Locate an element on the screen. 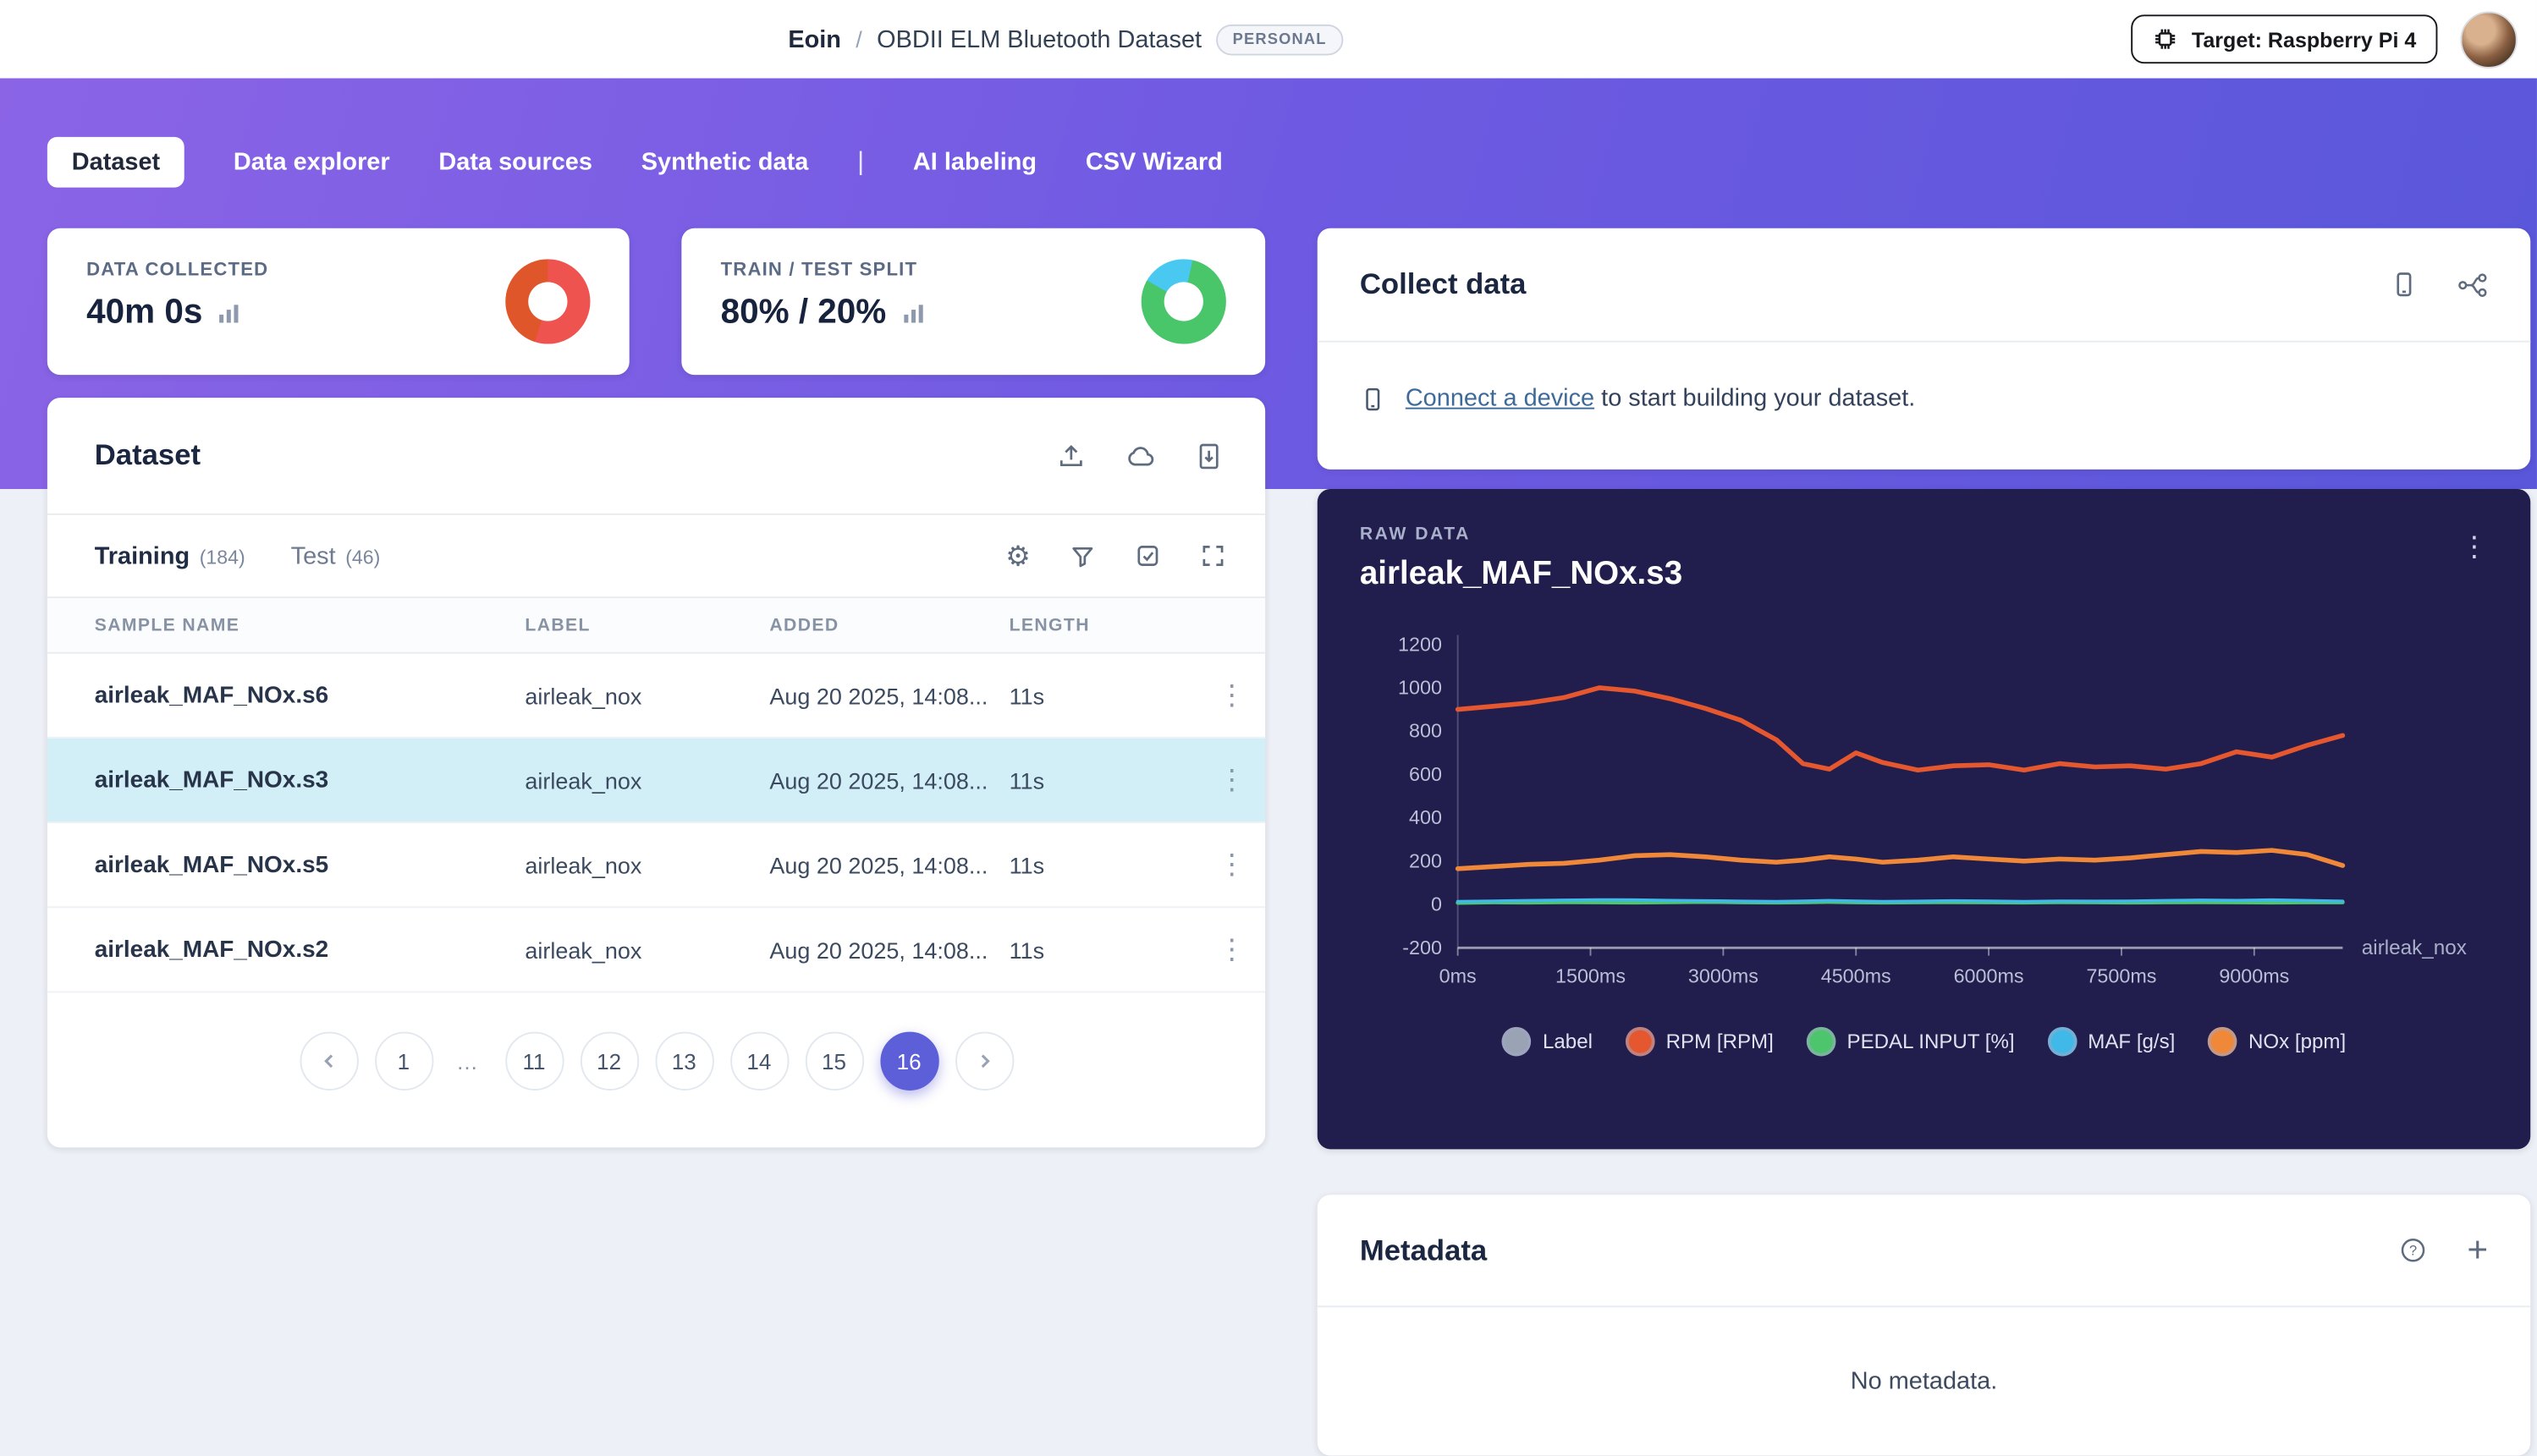 The height and width of the screenshot is (1456, 2537). target-device-label: Target: Raspberry Pi 4 is located at coordinates (2304, 39).